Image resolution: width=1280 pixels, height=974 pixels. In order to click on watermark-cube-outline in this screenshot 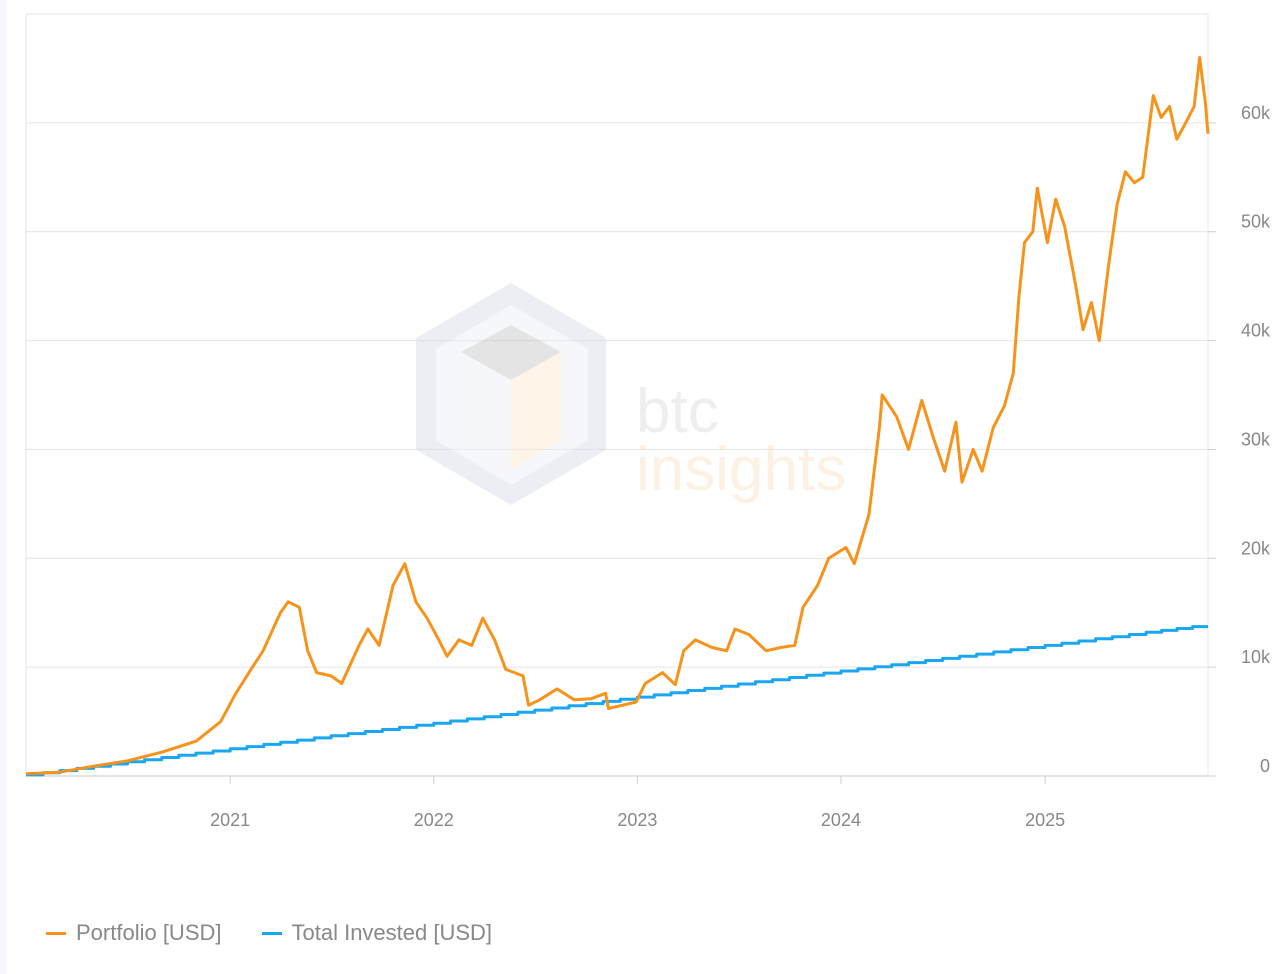, I will do `click(511, 394)`.